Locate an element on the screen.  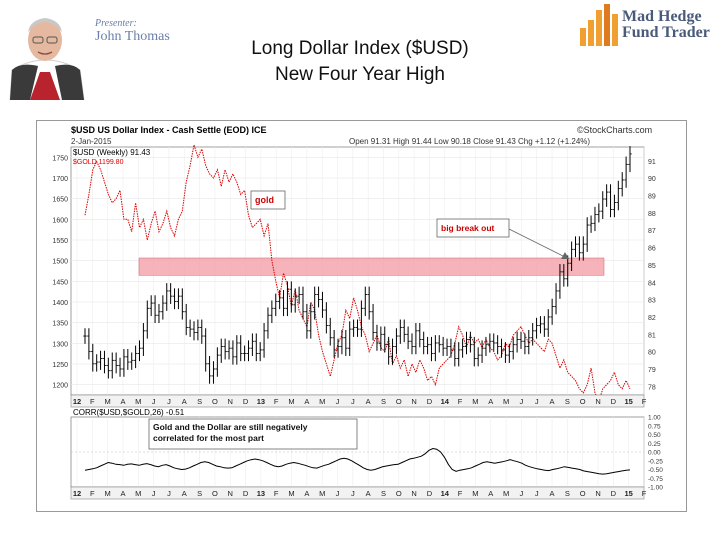
right-tick-label: 78 is located at coordinates (652, 387).